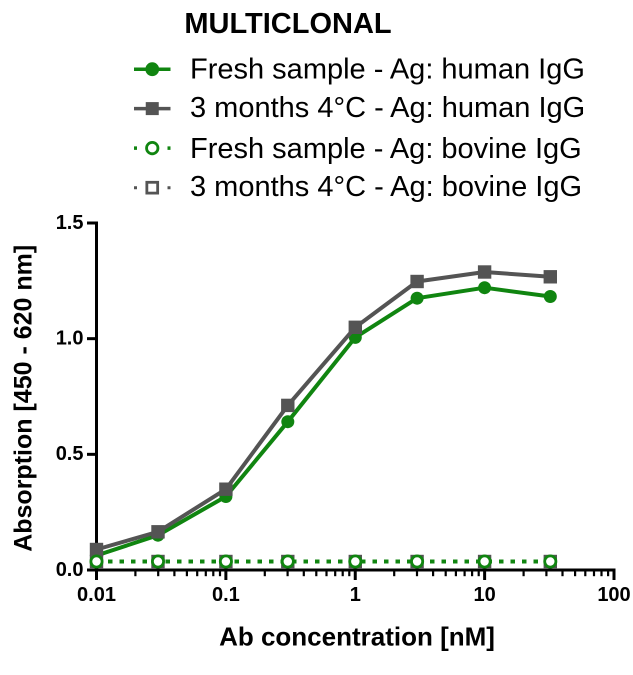 This screenshot has height=675, width=633. Describe the element at coordinates (485, 595) in the screenshot. I see `svg-text: 10` at that location.